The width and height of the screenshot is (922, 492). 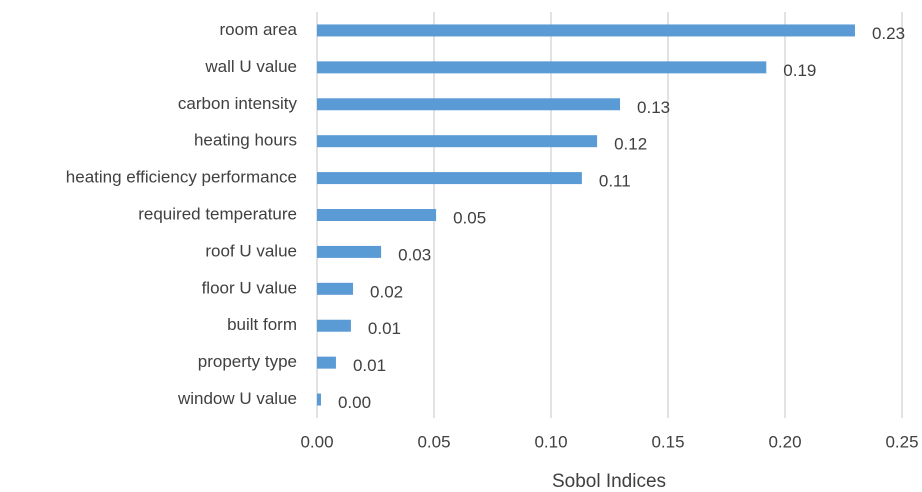 I want to click on y-tick-label: heating hours, so click(x=245, y=140).